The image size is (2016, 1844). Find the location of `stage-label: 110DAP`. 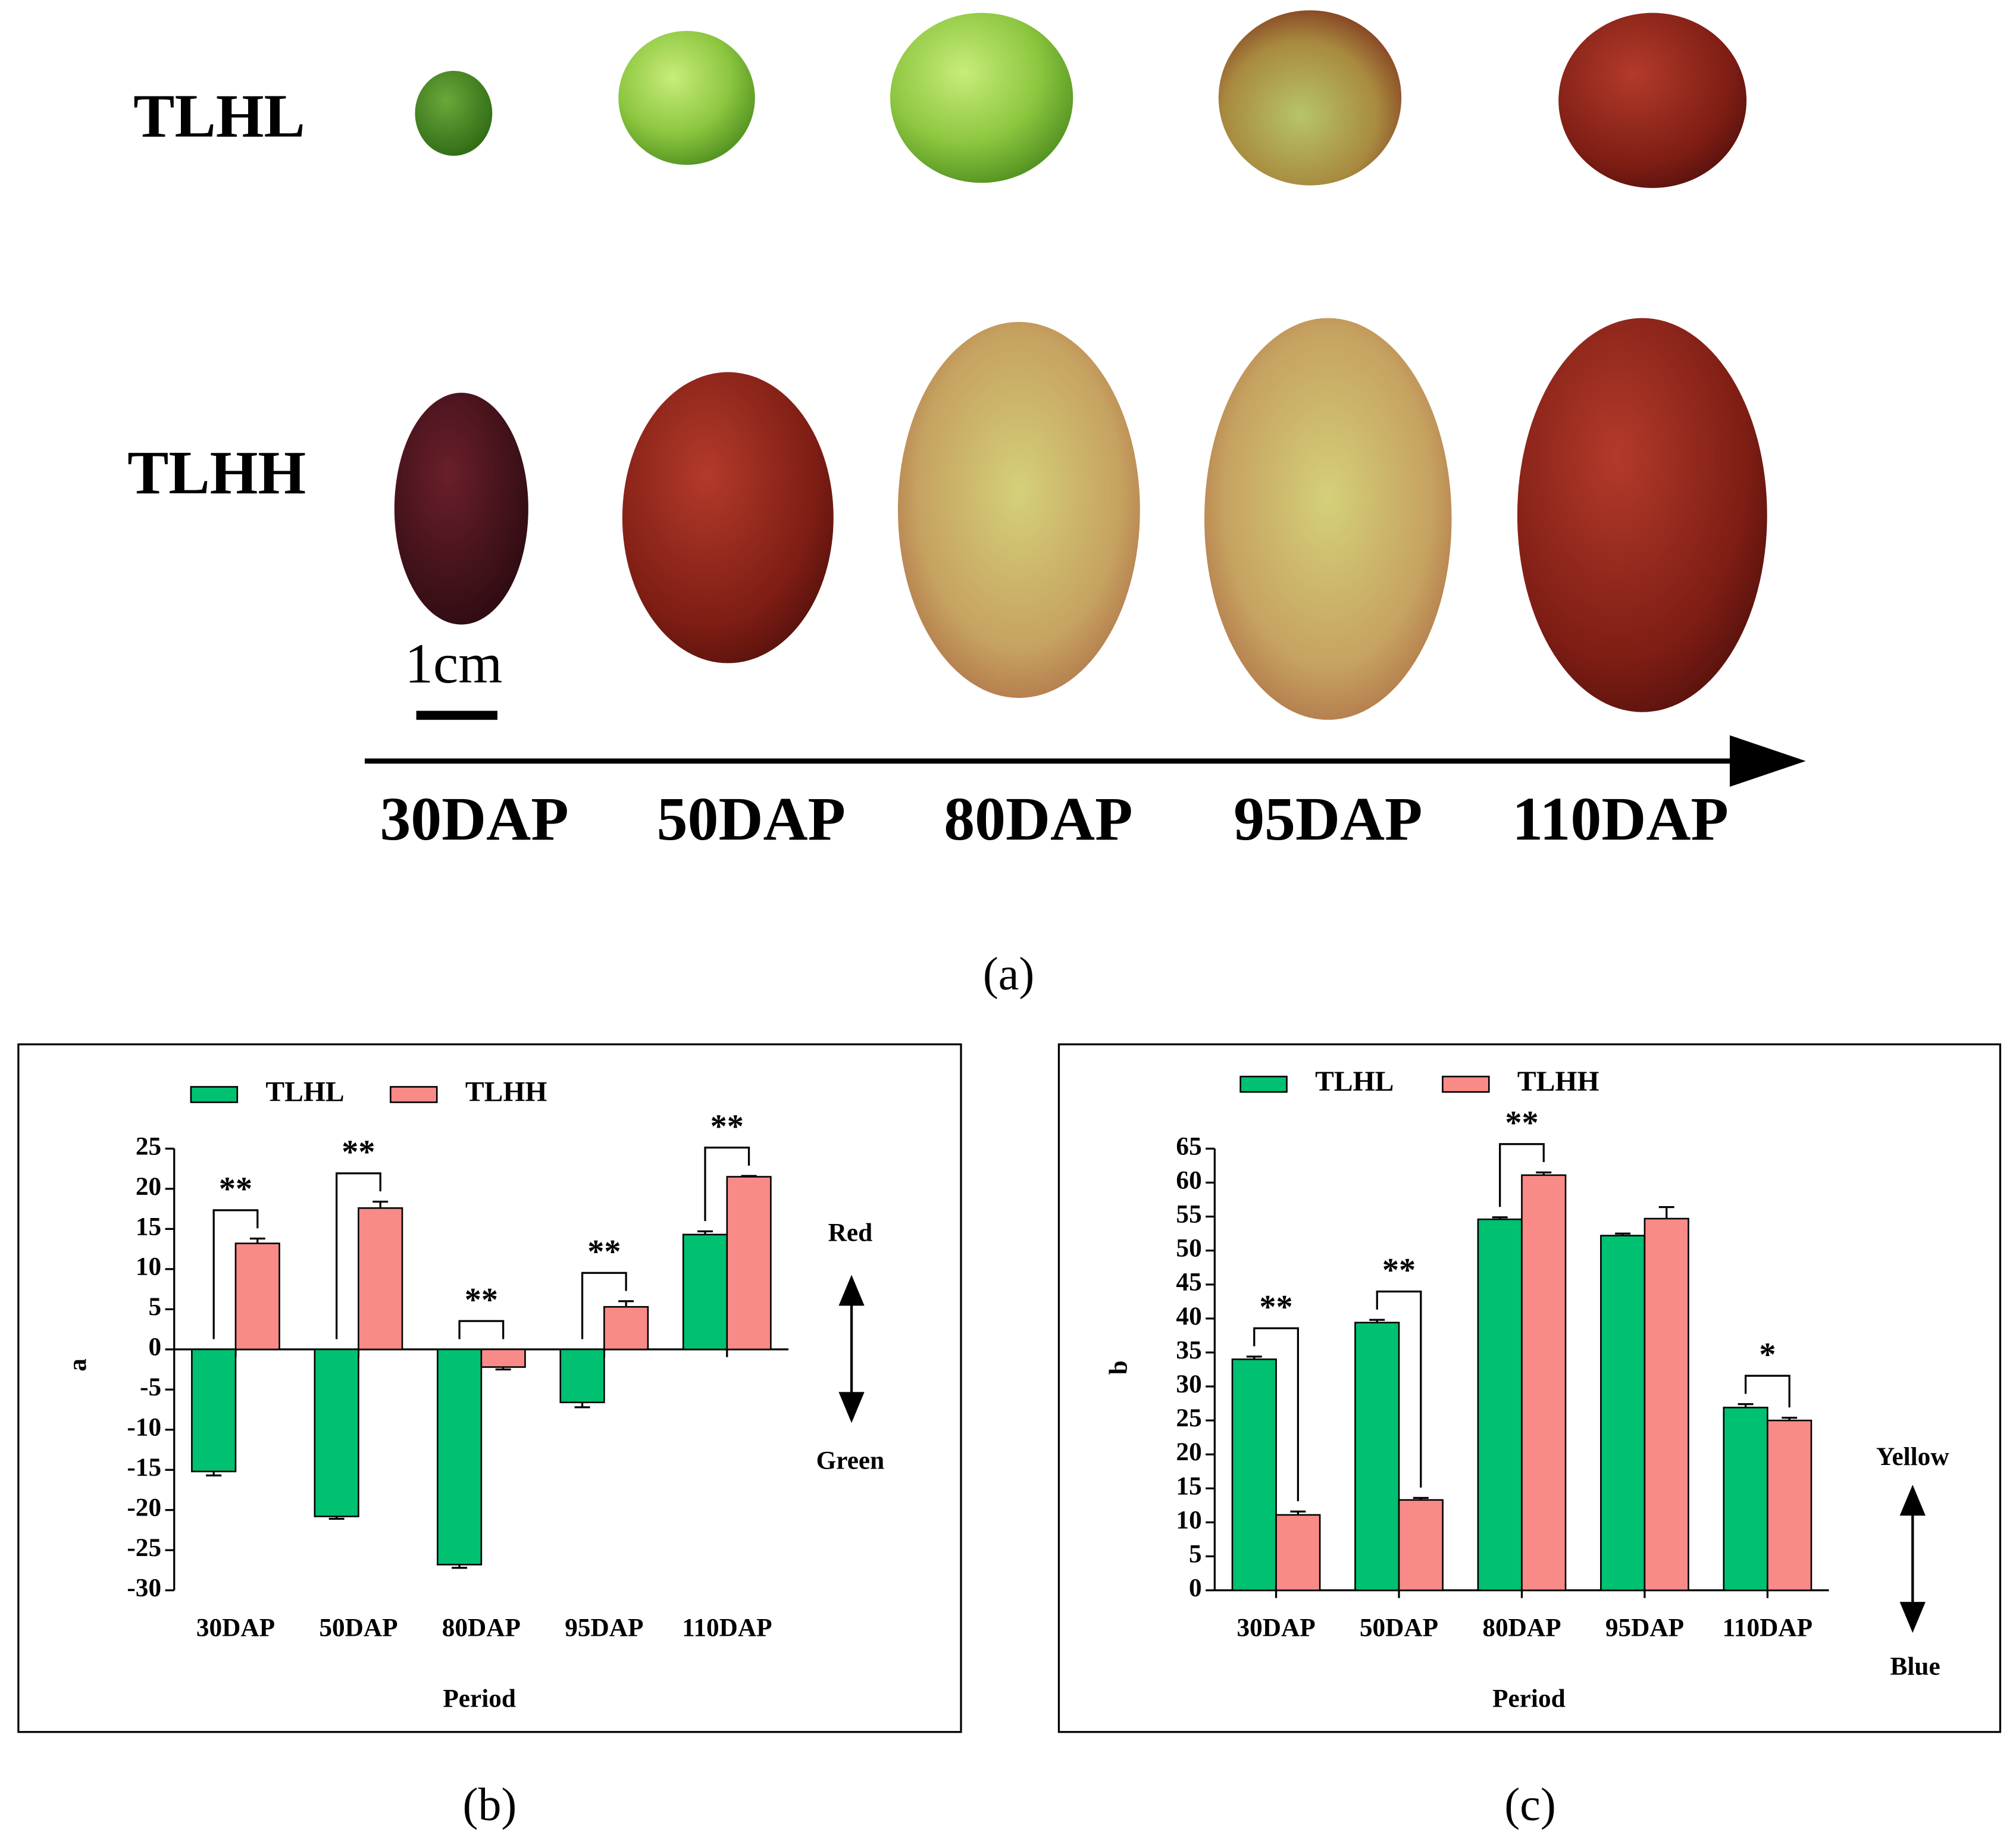

stage-label: 110DAP is located at coordinates (1620, 819).